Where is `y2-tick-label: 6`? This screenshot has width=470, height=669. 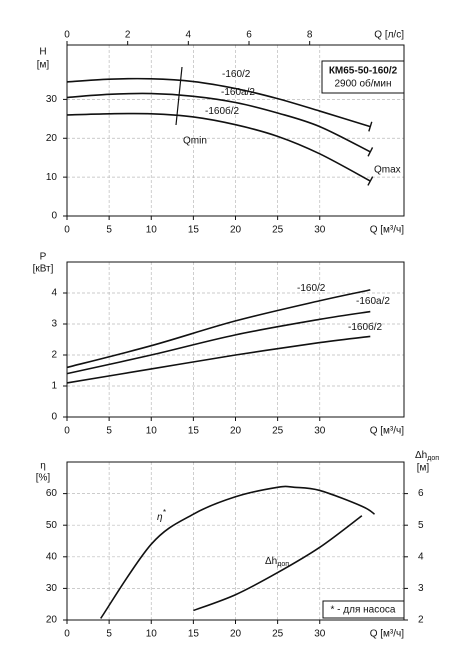
y2-tick-label: 6 is located at coordinates (421, 493).